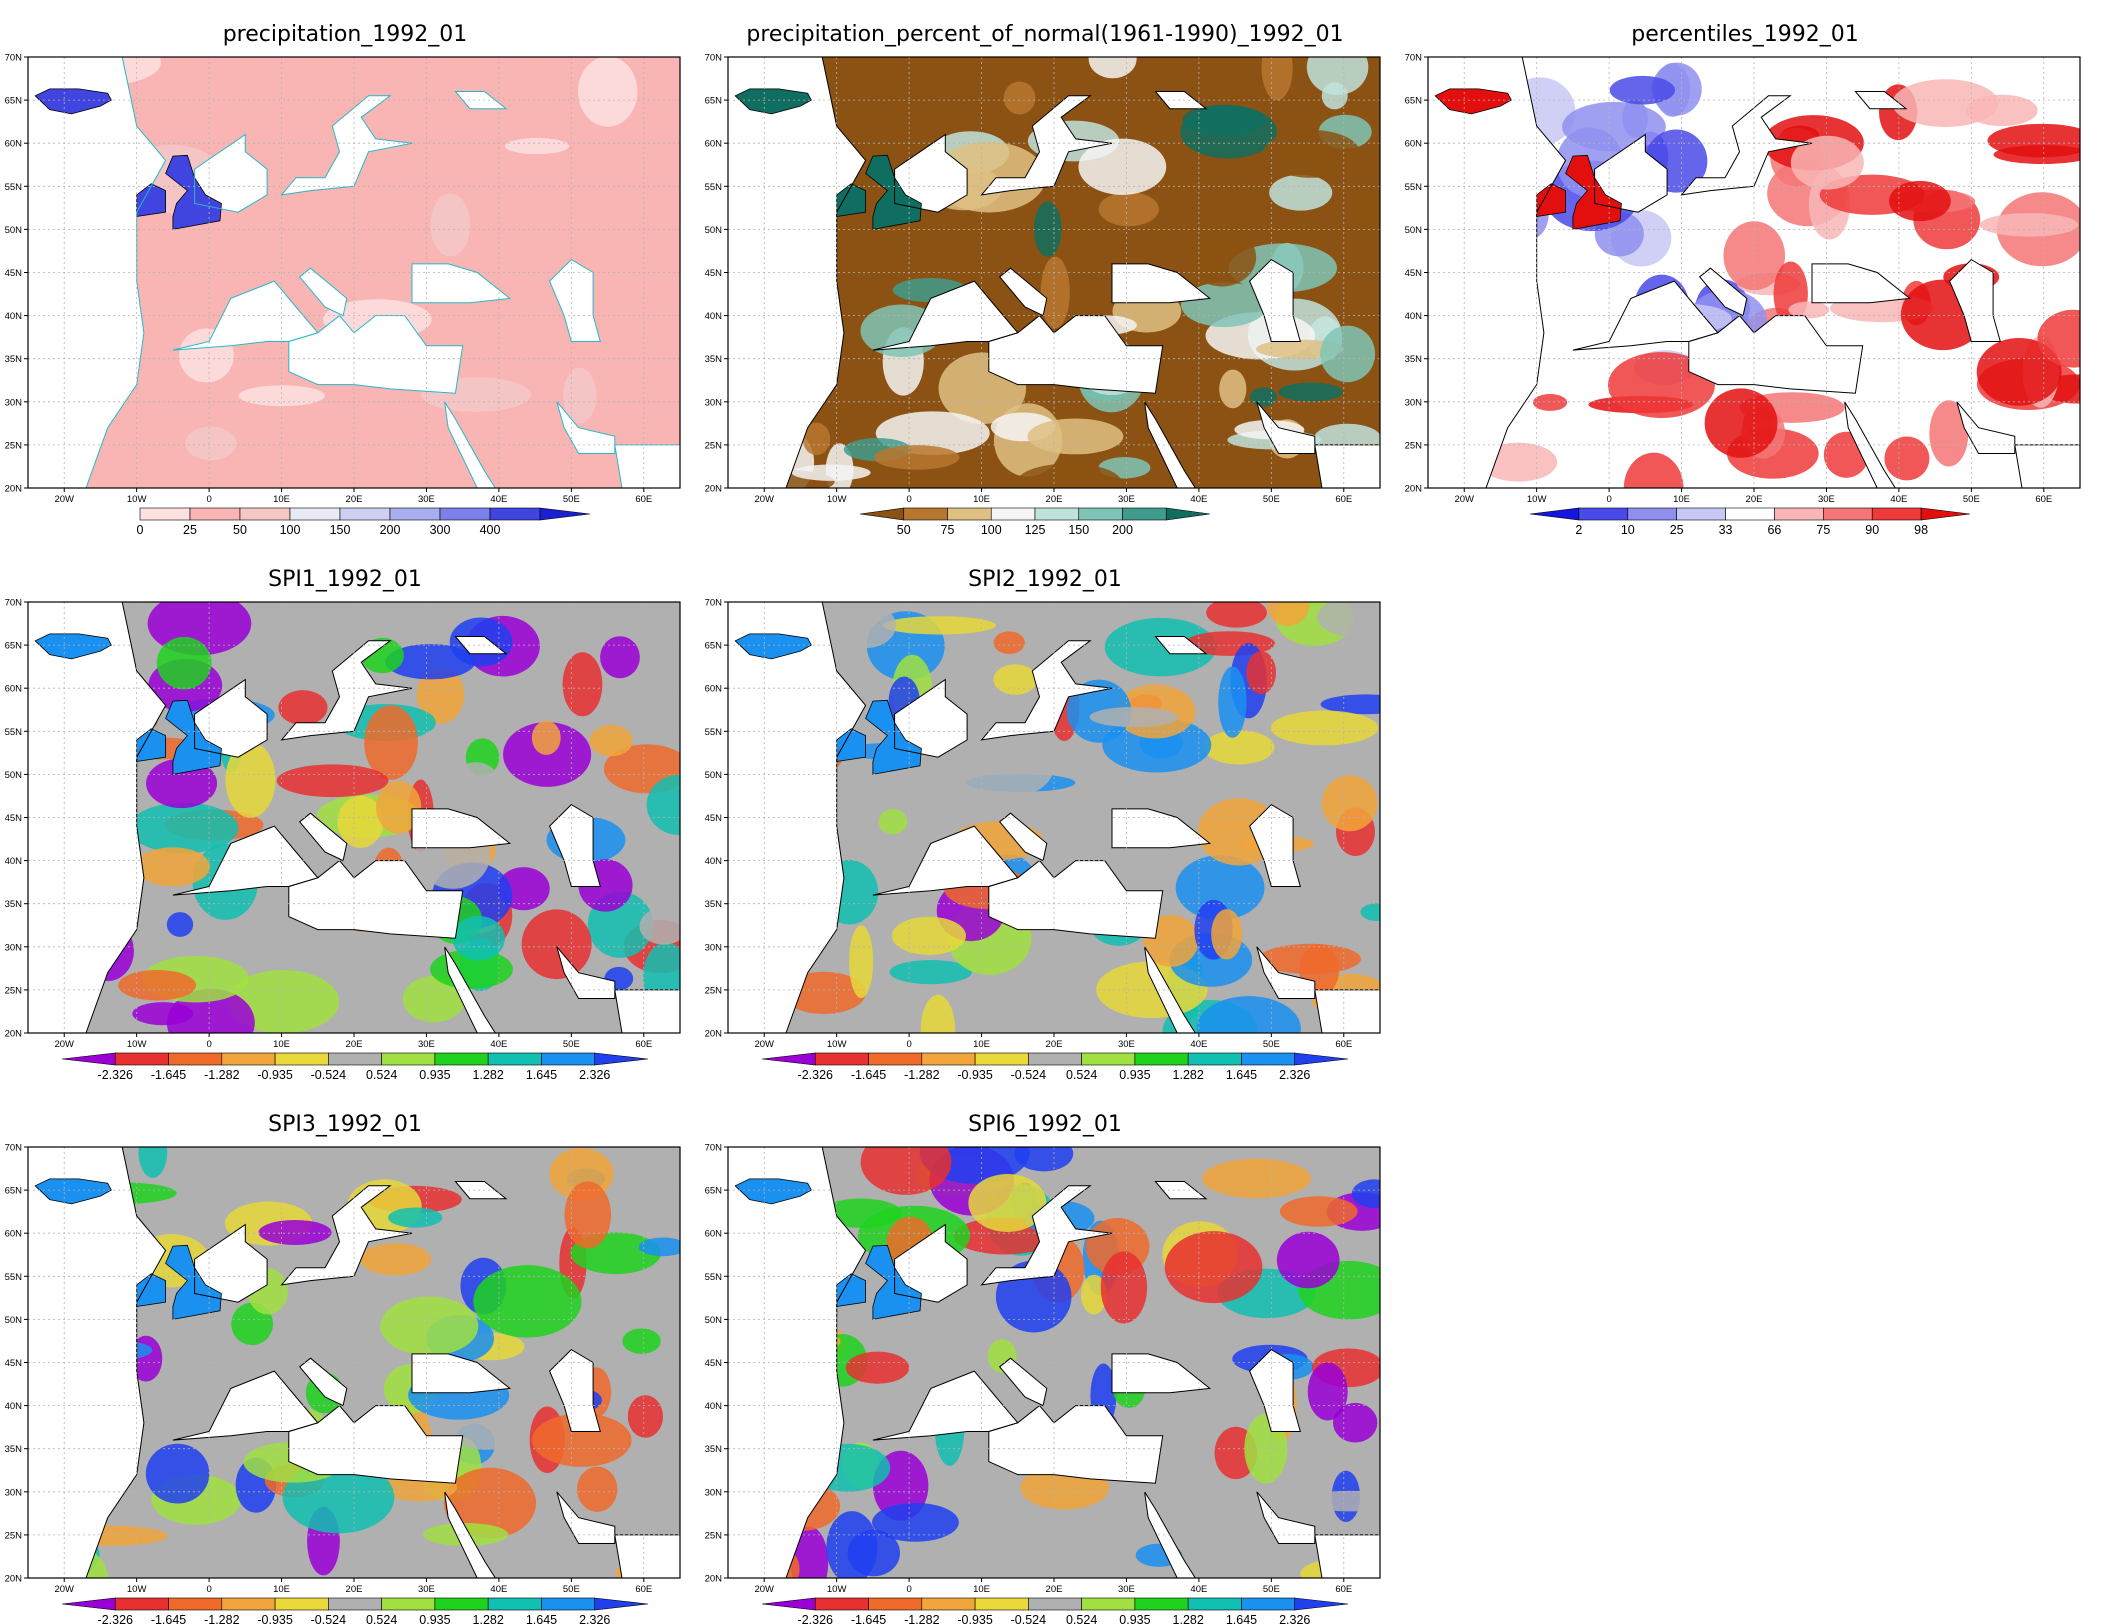  What do you see at coordinates (1872, 530) in the screenshot?
I see `colorbar-label: 90` at bounding box center [1872, 530].